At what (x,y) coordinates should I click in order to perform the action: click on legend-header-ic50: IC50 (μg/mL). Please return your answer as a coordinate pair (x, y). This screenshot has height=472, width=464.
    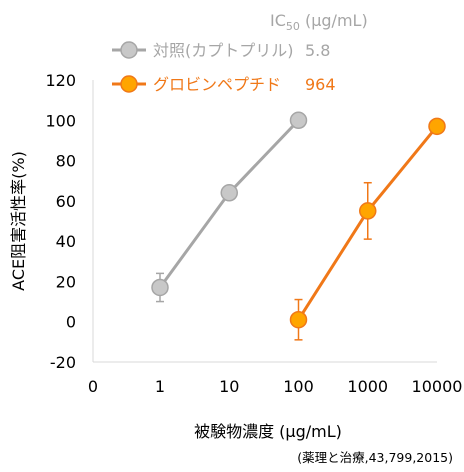
    Looking at the image, I should click on (319, 22).